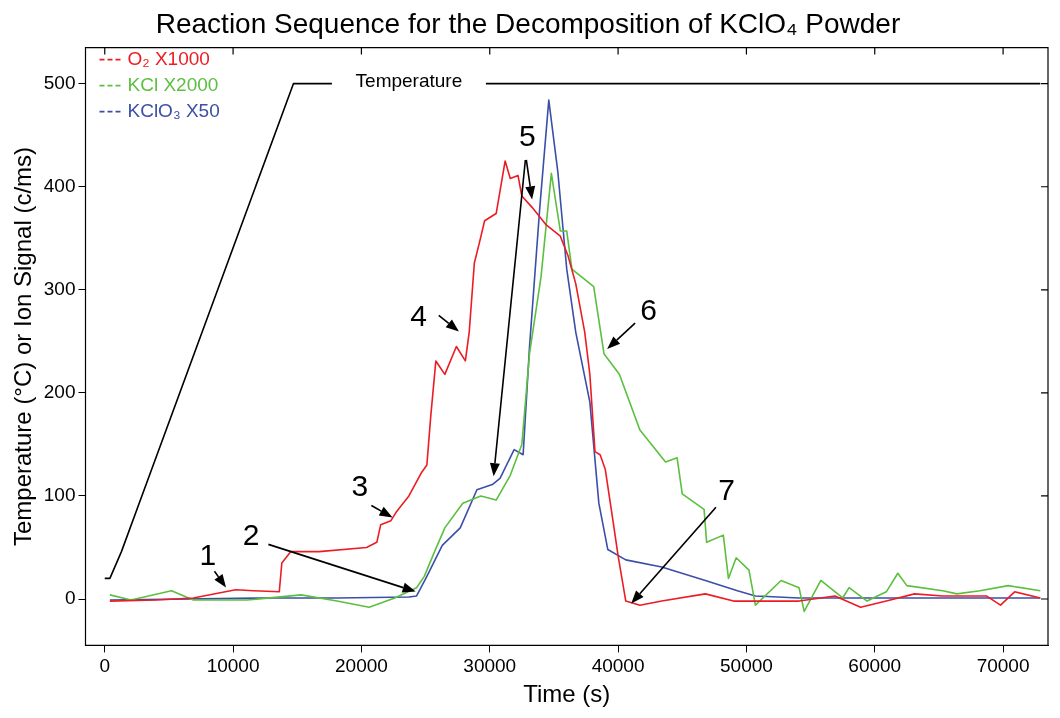  I want to click on x-tick-label: 10000, so click(233, 666).